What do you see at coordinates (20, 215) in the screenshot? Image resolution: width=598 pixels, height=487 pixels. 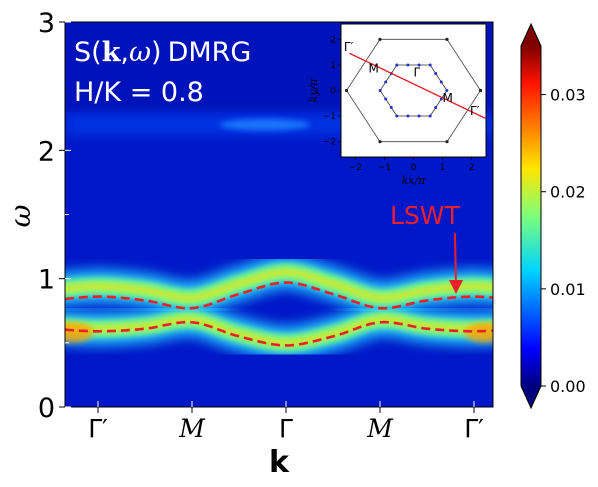 I see `y-axis-label: ω` at bounding box center [20, 215].